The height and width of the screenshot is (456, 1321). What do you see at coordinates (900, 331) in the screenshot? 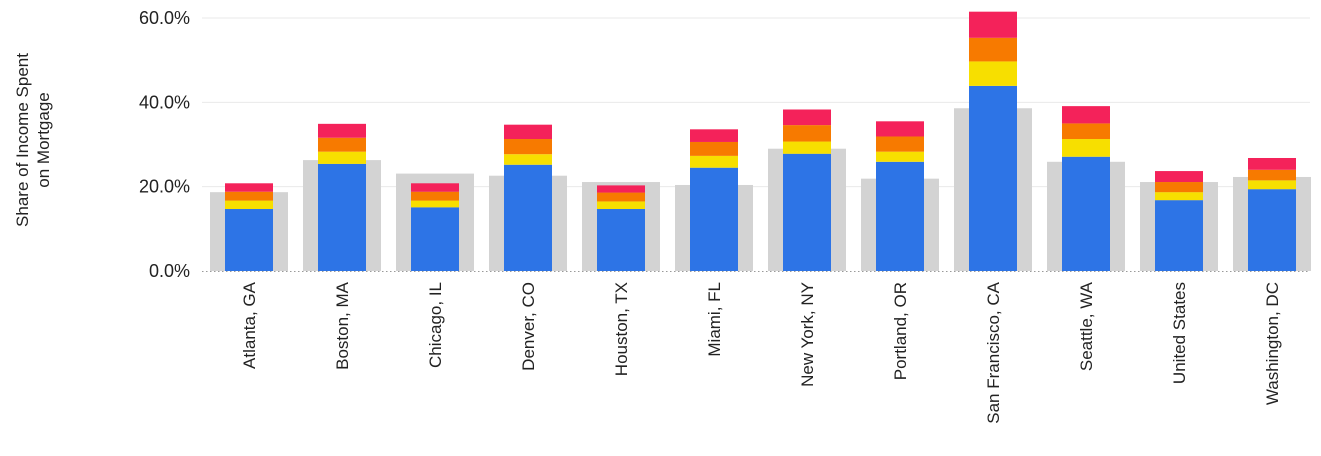
I see `x-tick-label: Portland, OR` at bounding box center [900, 331].